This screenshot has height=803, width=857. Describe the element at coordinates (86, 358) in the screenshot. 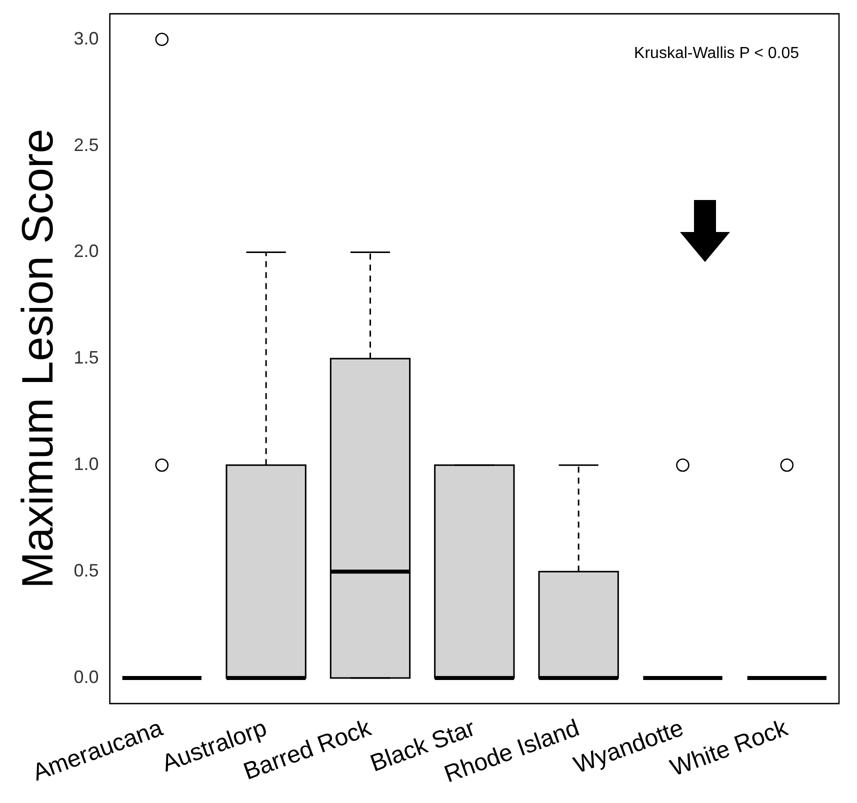

I see `y-tick-label: 1.5` at that location.